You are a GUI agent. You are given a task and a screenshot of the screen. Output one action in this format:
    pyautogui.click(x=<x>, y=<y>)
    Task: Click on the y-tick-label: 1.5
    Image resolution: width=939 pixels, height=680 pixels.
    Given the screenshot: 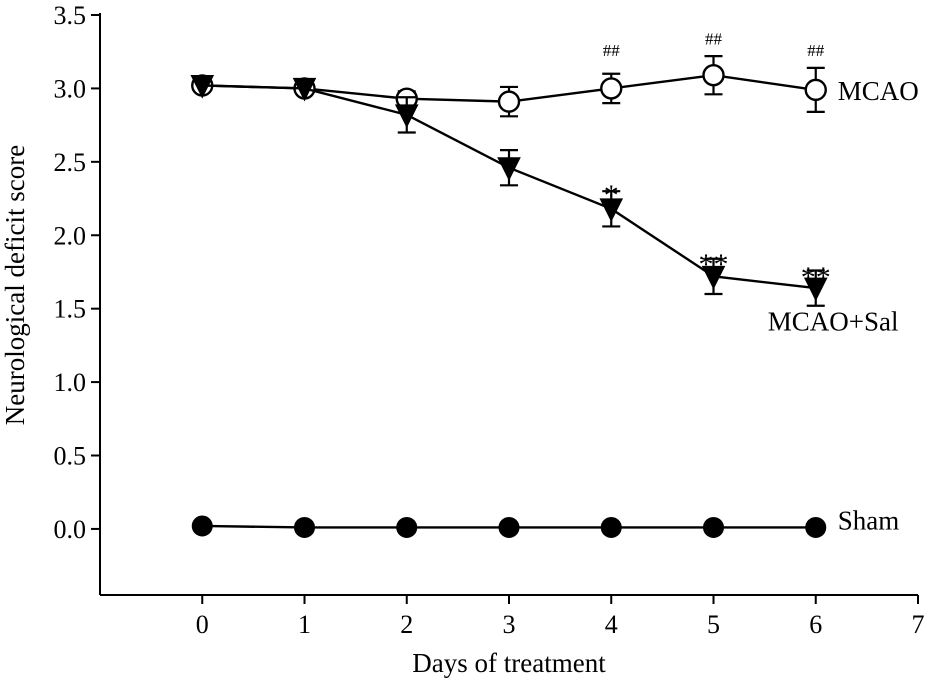 What is the action you would take?
    pyautogui.click(x=70, y=309)
    